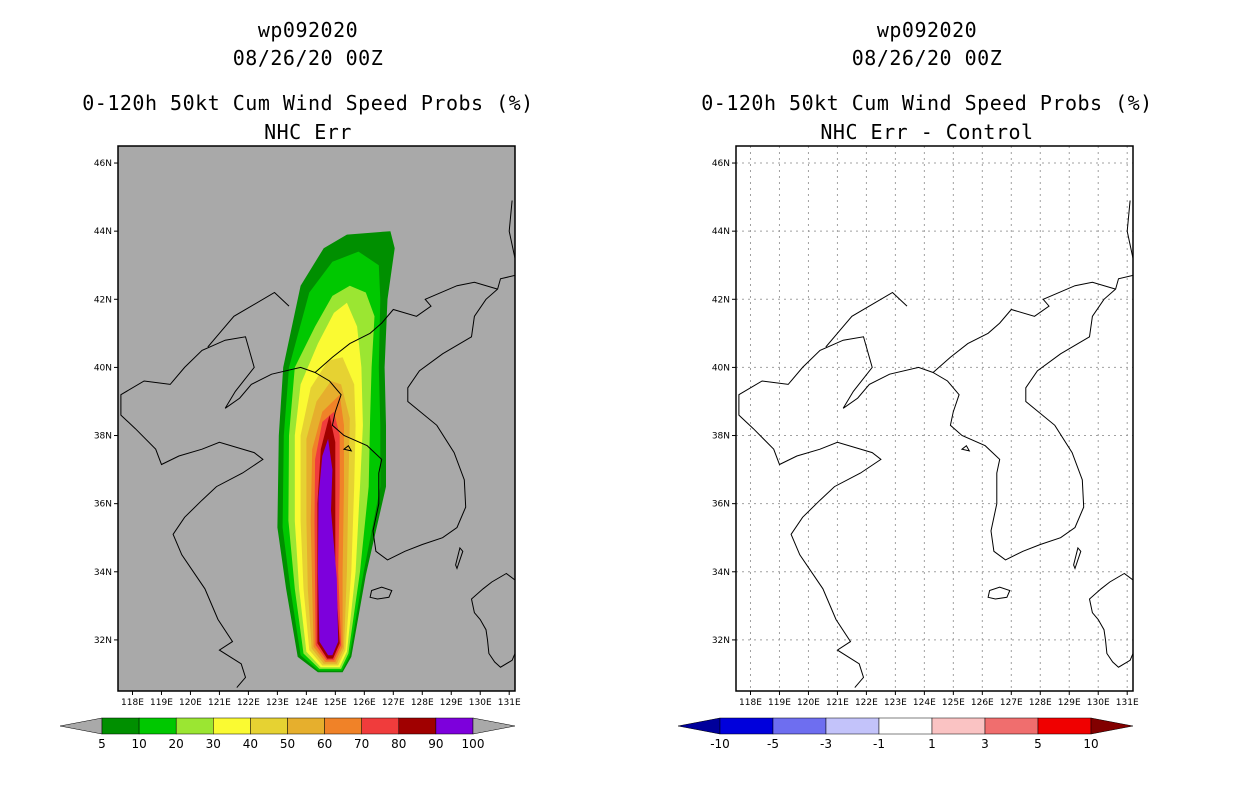 The image size is (1236, 800). Describe the element at coordinates (720, 744) in the screenshot. I see `colorbar-label: -10` at that location.